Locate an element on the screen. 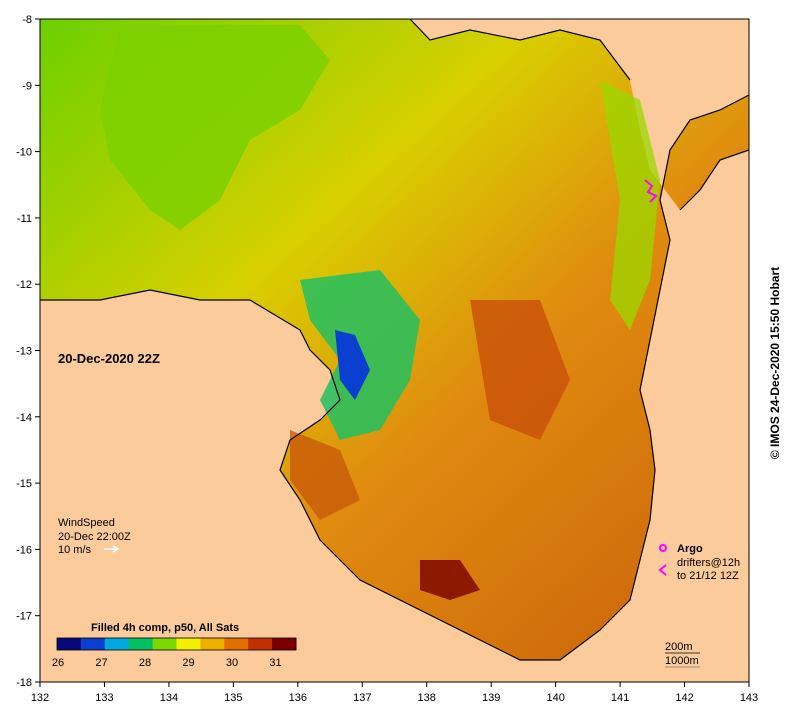 The image size is (791, 721). legend-colorbar is located at coordinates (177, 644).